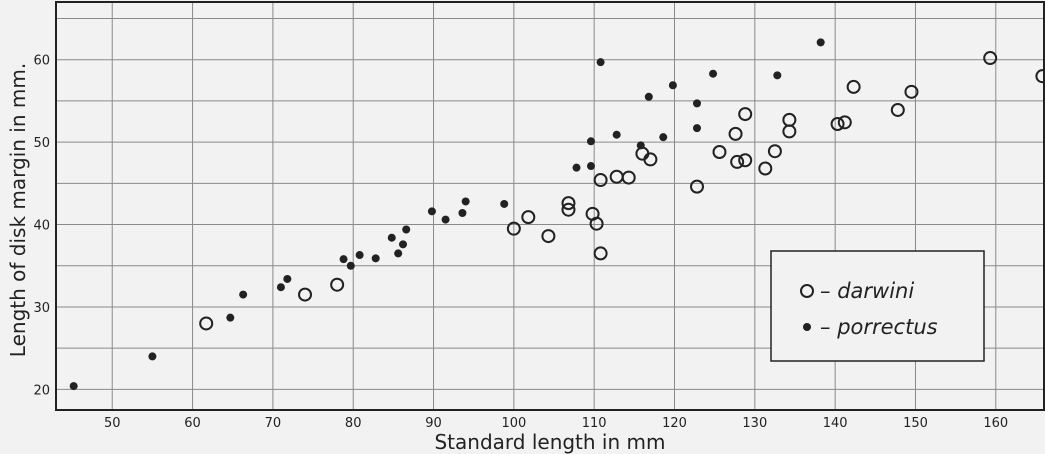 This screenshot has width=1045, height=454. Describe the element at coordinates (549, 442) in the screenshot. I see `x-axis-label: Standard length in mm` at that location.